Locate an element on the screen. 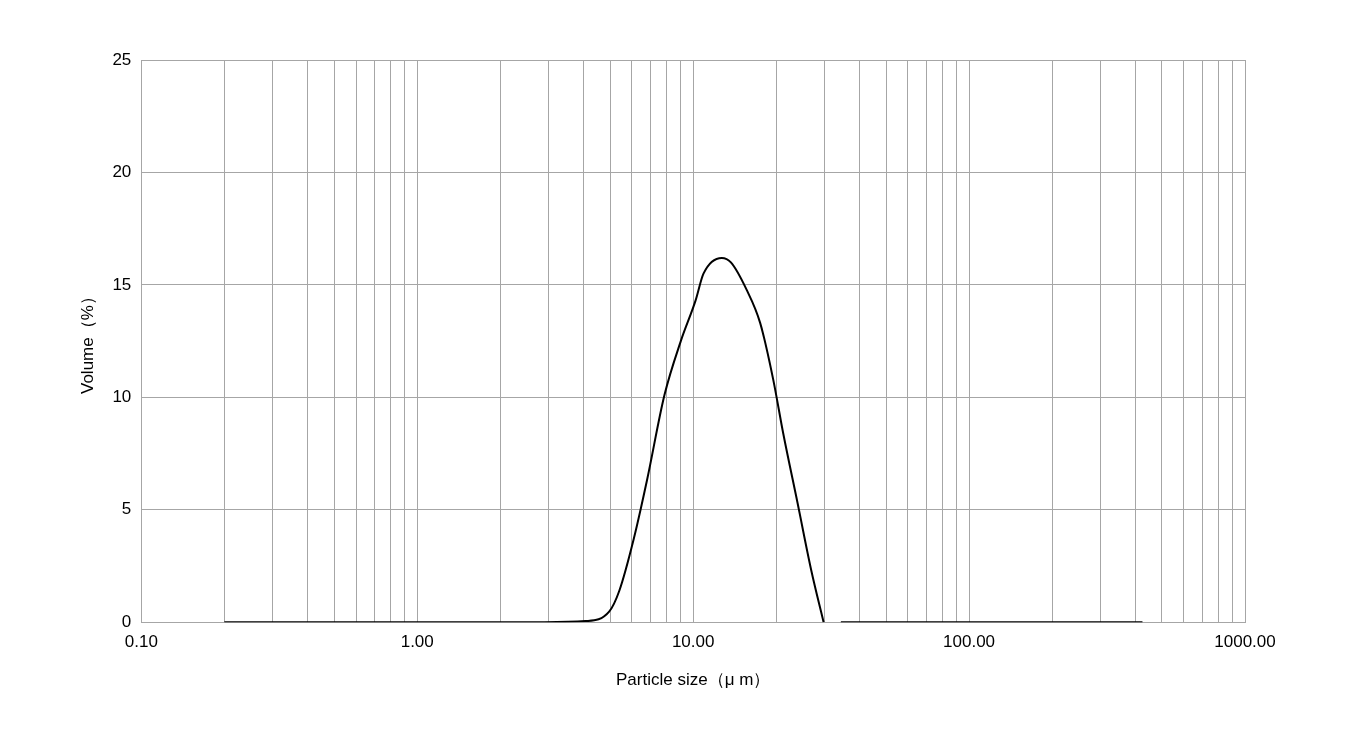  y-axis-title: Volume（%） is located at coordinates (87, 341).